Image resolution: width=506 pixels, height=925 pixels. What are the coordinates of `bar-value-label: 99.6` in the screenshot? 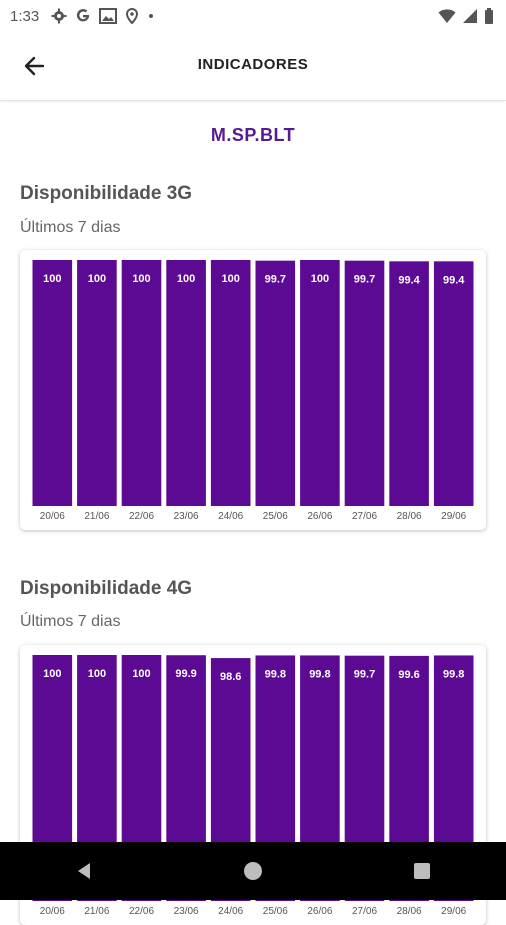 It's located at (408, 675).